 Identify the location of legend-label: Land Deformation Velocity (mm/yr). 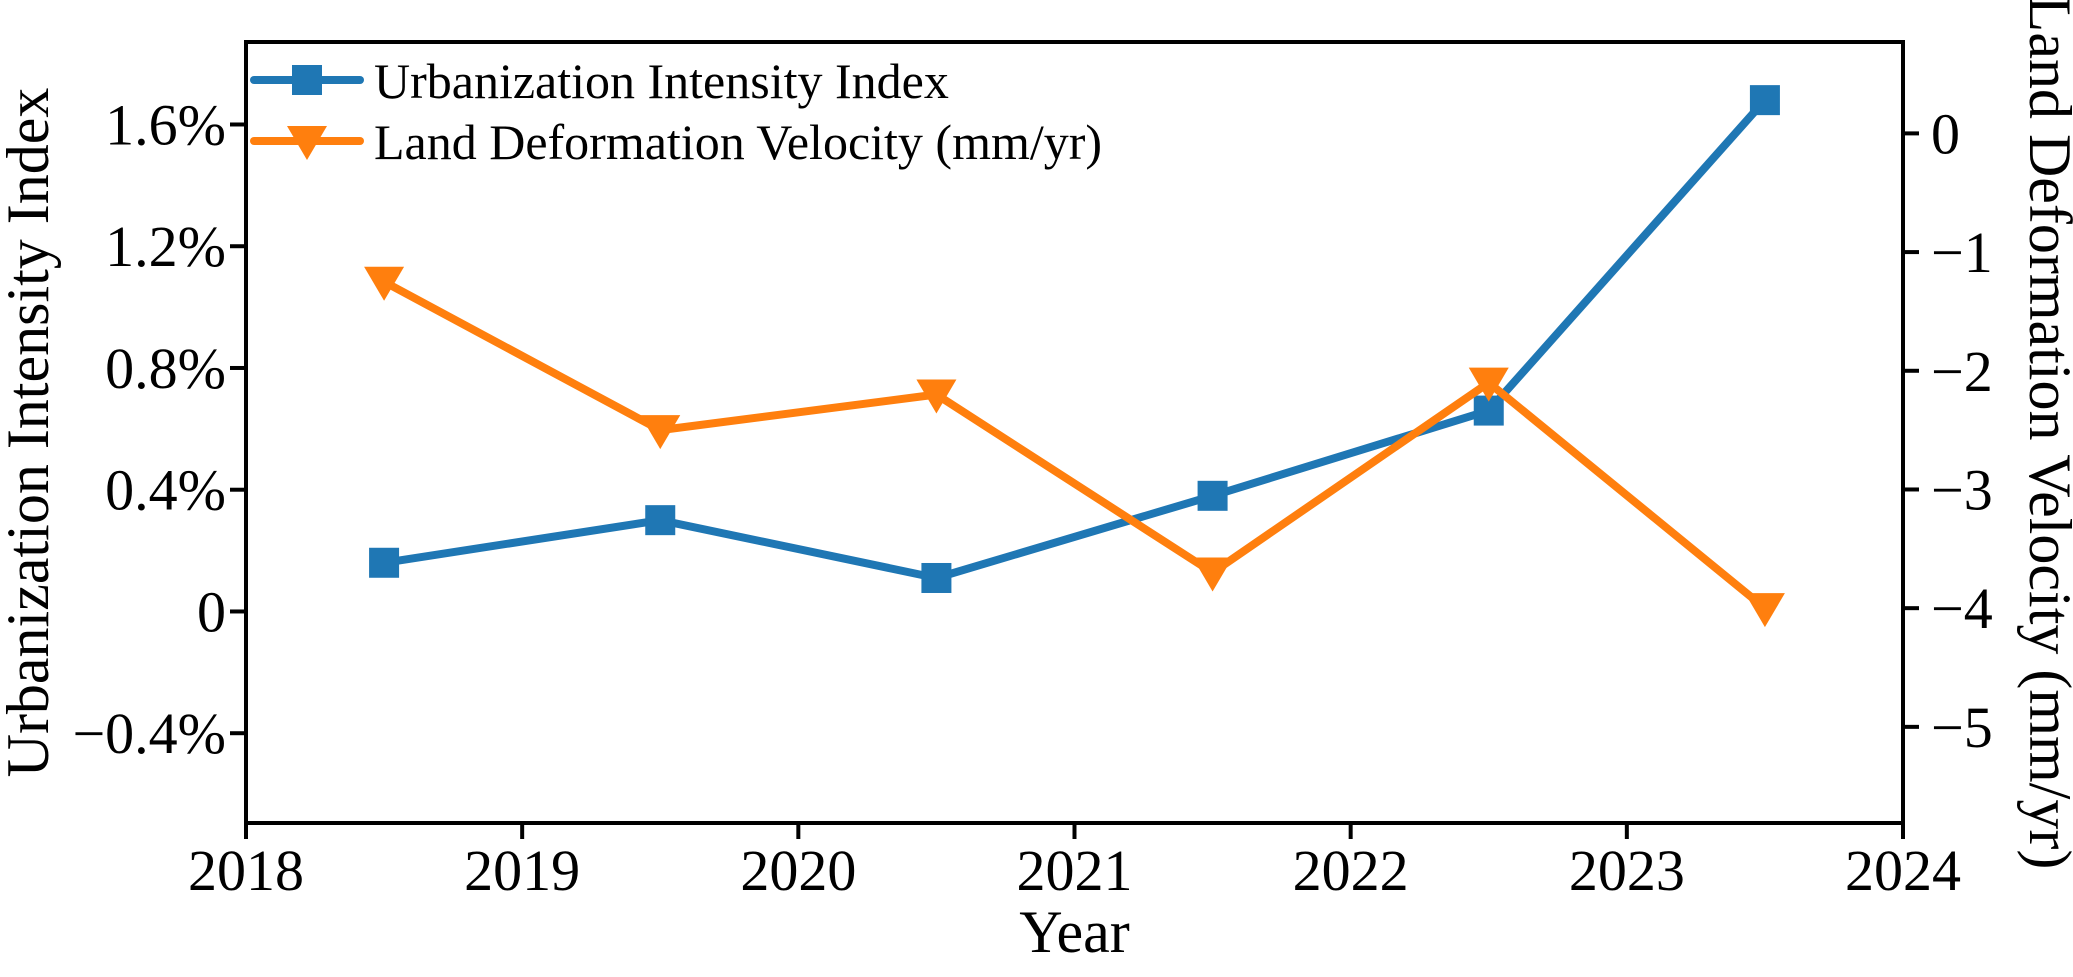
(738, 142).